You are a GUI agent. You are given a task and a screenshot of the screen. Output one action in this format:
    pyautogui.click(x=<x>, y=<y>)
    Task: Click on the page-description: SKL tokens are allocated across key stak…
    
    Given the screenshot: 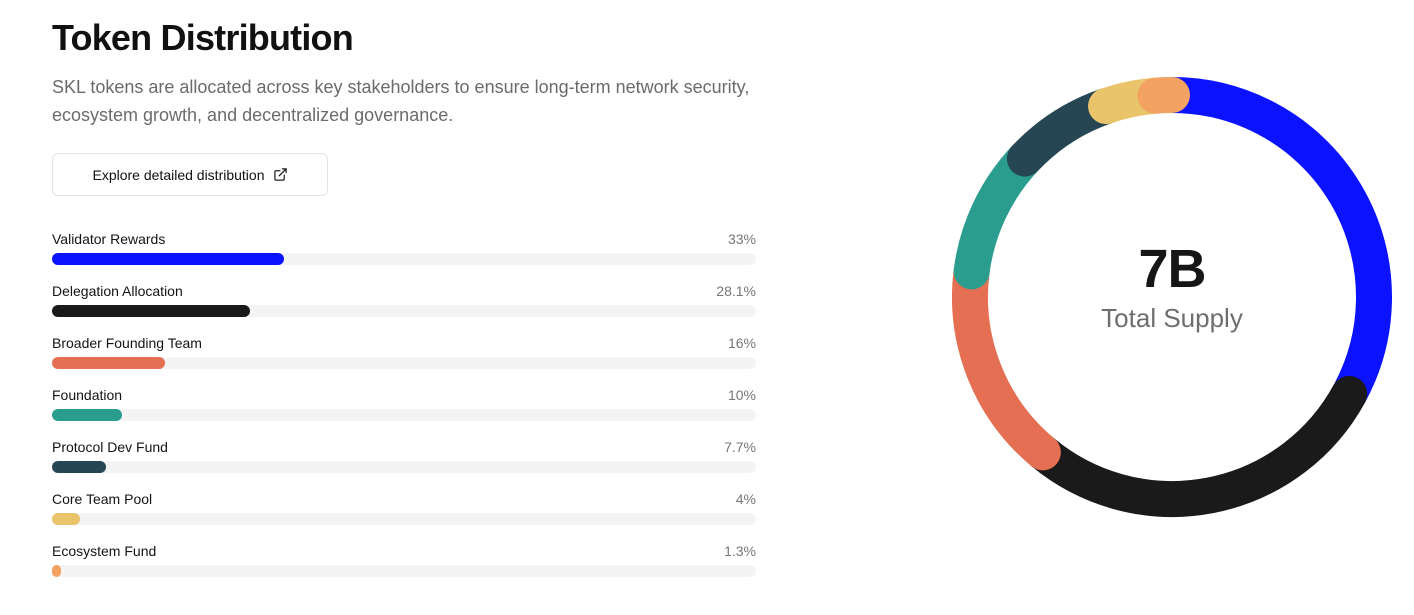 What is the action you would take?
    pyautogui.click(x=401, y=101)
    